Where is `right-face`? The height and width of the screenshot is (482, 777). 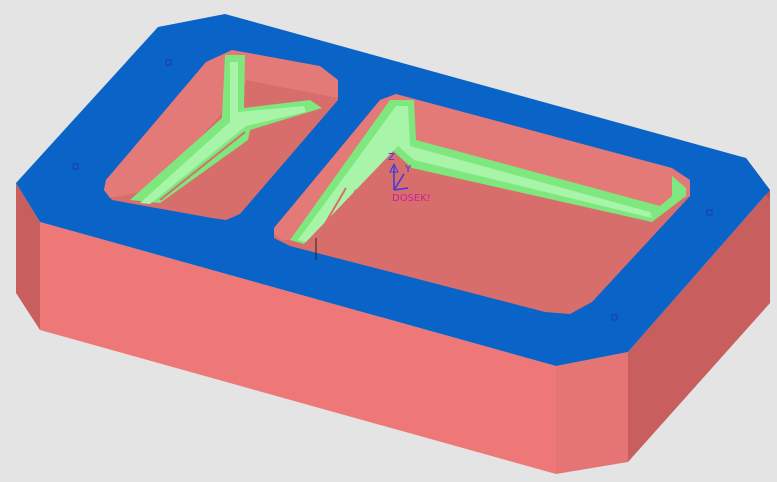 right-face is located at coordinates (699, 326).